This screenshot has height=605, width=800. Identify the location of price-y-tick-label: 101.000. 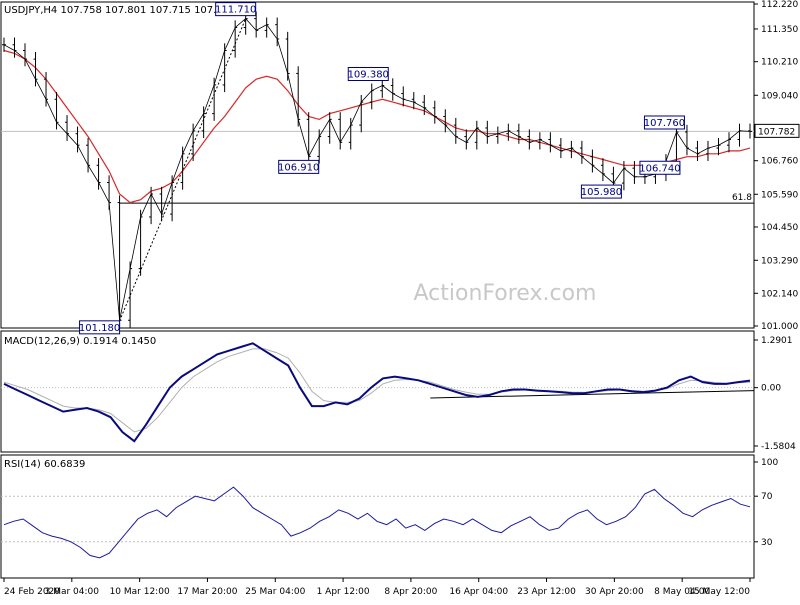
(779, 327).